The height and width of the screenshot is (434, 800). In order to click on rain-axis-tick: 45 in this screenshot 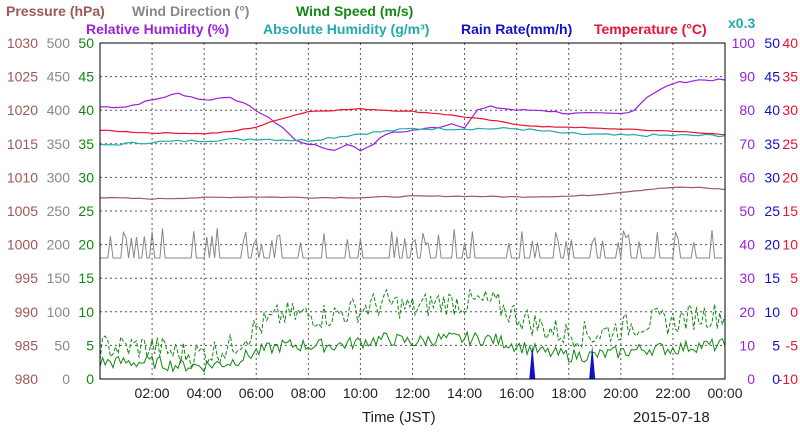, I will do `click(772, 77)`.